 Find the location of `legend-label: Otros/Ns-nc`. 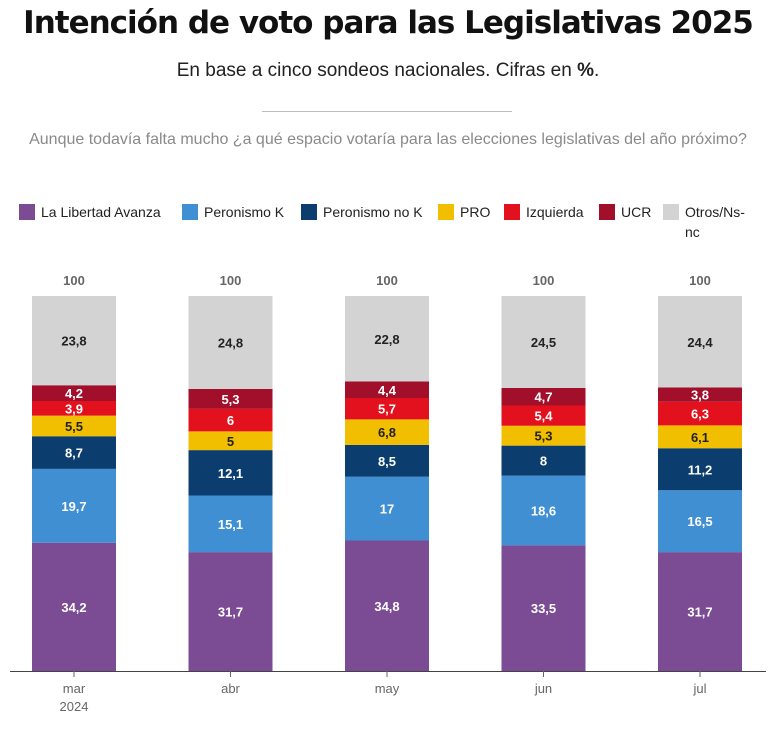

legend-label: Otros/Ns-nc is located at coordinates (715, 222).